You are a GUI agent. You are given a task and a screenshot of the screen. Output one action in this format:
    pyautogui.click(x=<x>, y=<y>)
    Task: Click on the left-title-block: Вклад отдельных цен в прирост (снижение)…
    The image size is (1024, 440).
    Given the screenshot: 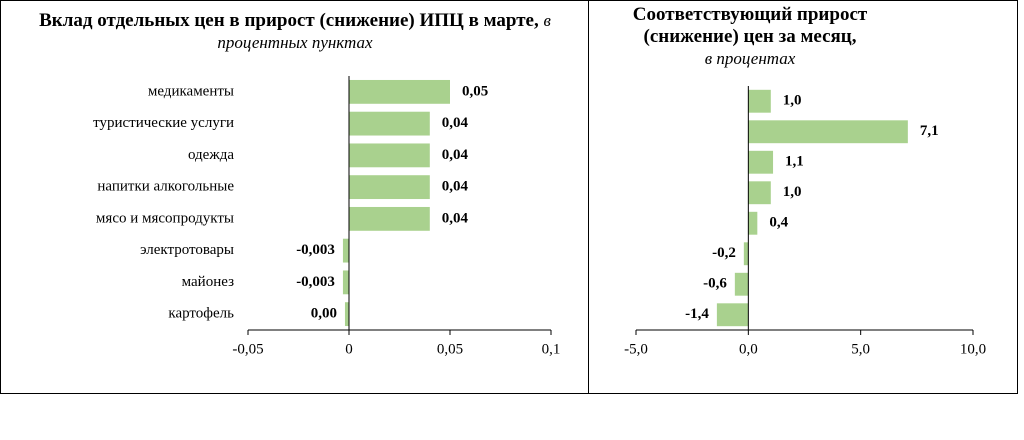 What is the action you would take?
    pyautogui.click(x=295, y=32)
    